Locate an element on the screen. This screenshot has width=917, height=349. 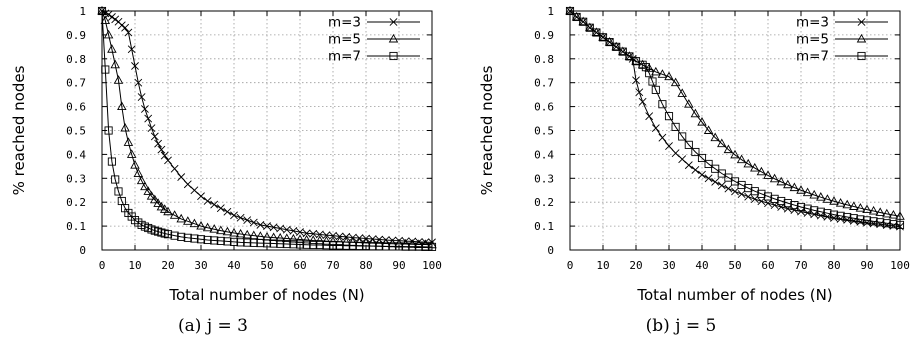
y-tick-label: 0.1 is located at coordinates (76, 226).